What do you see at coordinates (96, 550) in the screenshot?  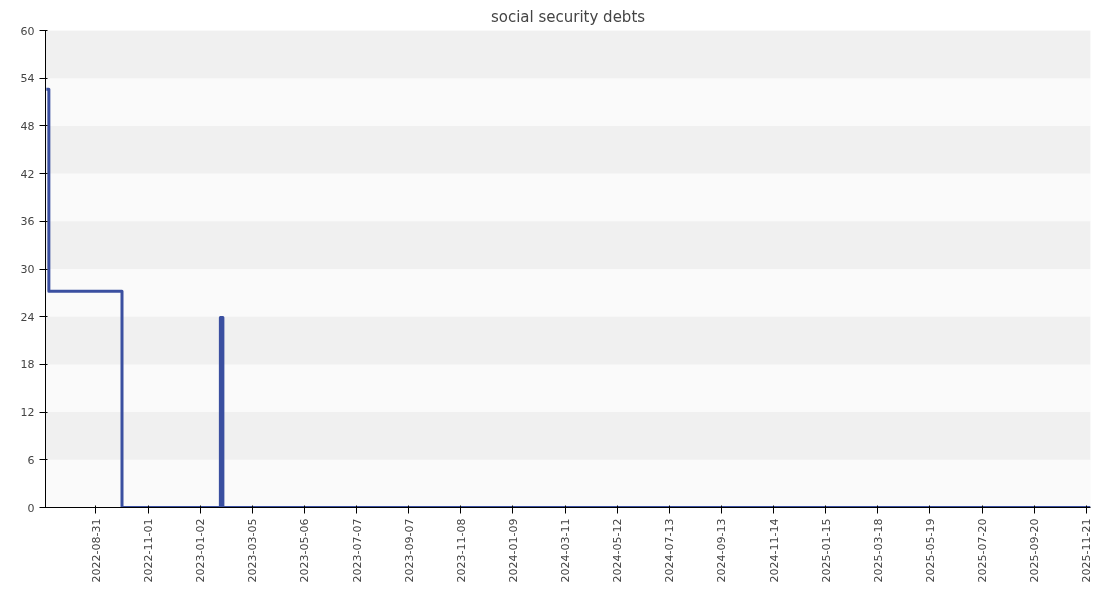 I see `x-tick-label: 2022-08-31` at bounding box center [96, 550].